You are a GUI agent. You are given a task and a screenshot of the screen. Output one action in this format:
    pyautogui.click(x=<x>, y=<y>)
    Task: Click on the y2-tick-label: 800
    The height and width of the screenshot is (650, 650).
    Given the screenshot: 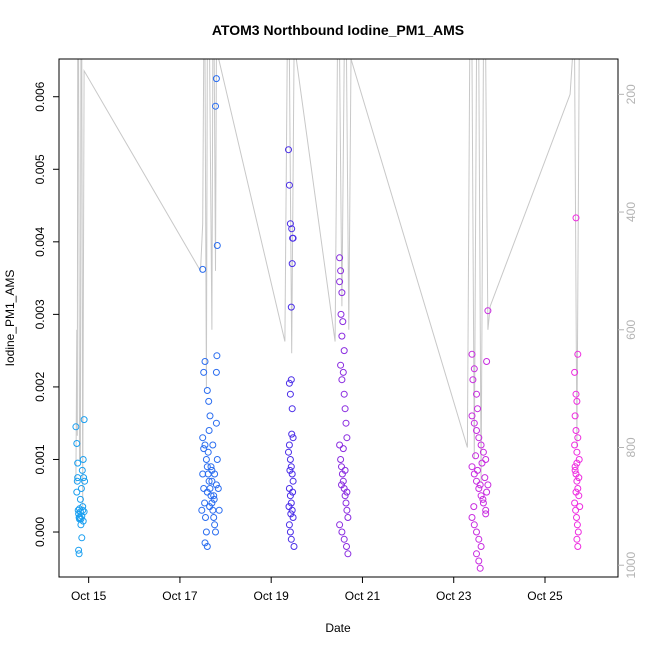 What is the action you would take?
    pyautogui.click(x=631, y=447)
    